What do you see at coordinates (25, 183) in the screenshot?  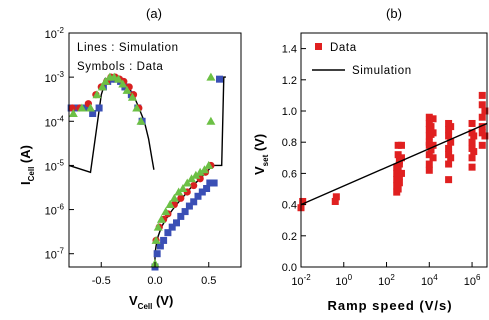 I see `chart-a-ylabel-main: I` at bounding box center [25, 183].